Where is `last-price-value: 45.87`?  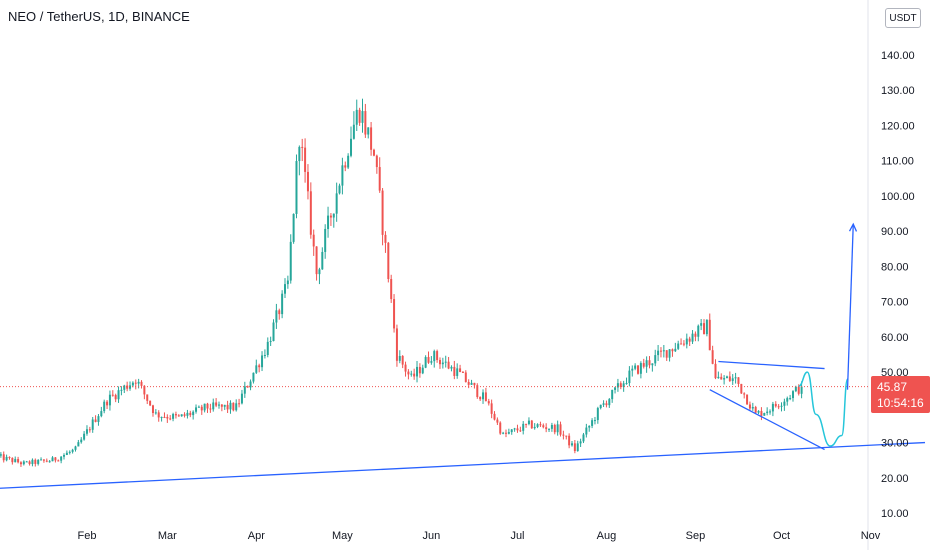
last-price-value: 45.87 is located at coordinates (892, 387).